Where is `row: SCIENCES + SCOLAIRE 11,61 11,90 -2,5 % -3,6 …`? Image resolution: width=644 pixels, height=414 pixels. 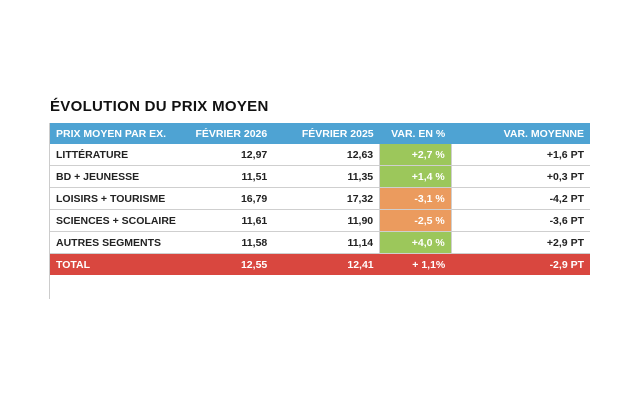
row: SCIENCES + SCOLAIRE 11,61 11,90 -2,5 % -3,6 … is located at coordinates (320, 220).